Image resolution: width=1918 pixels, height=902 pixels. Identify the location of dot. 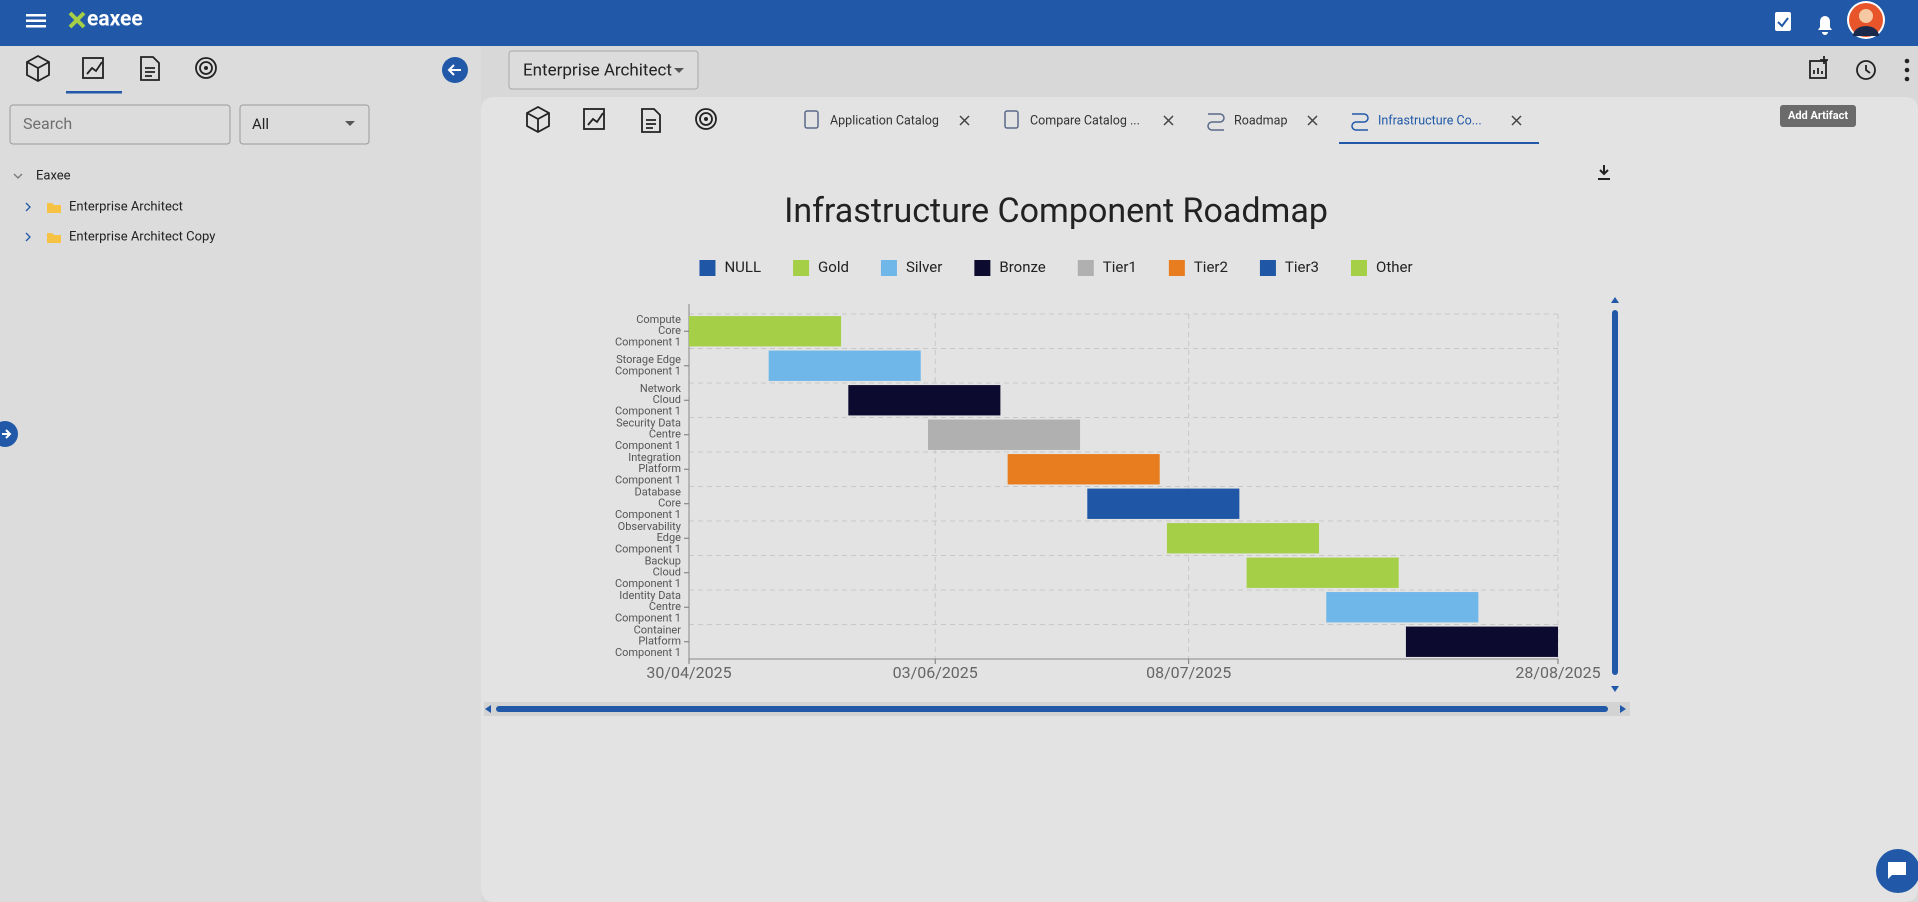
(1907, 70).